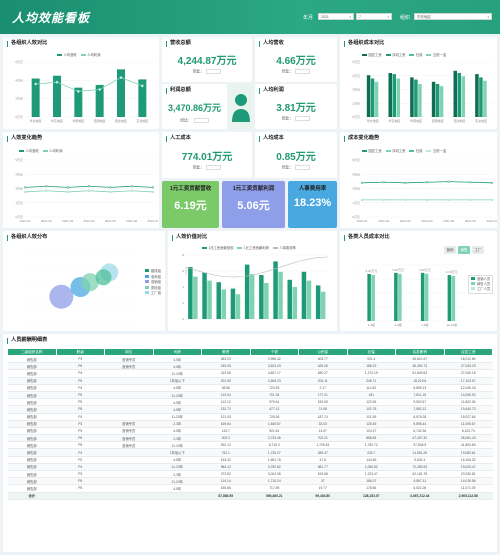 The width and height of the screenshot is (500, 555). I want to click on table-cell: 11,005.67, so click(468, 424).